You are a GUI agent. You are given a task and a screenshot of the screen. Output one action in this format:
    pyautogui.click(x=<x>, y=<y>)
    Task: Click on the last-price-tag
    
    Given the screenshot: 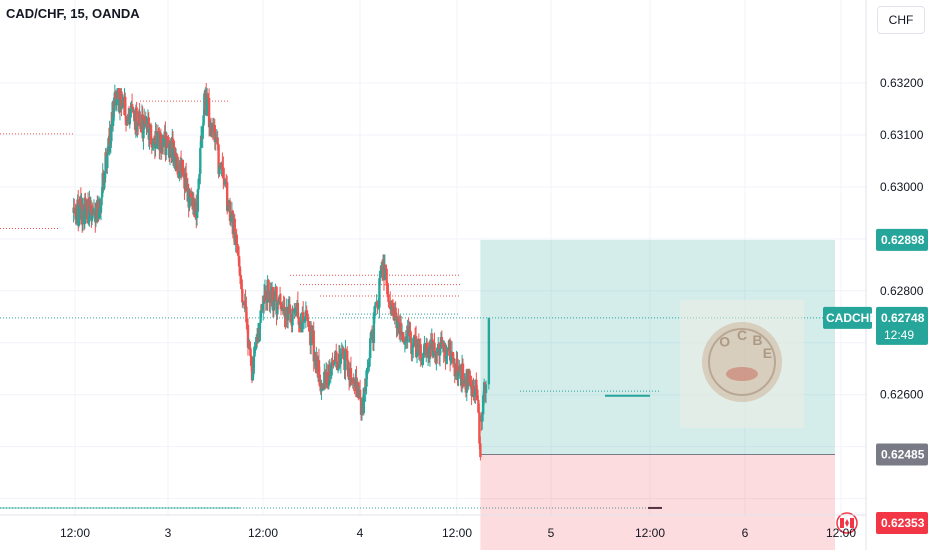 What is the action you would take?
    pyautogui.click(x=902, y=325)
    